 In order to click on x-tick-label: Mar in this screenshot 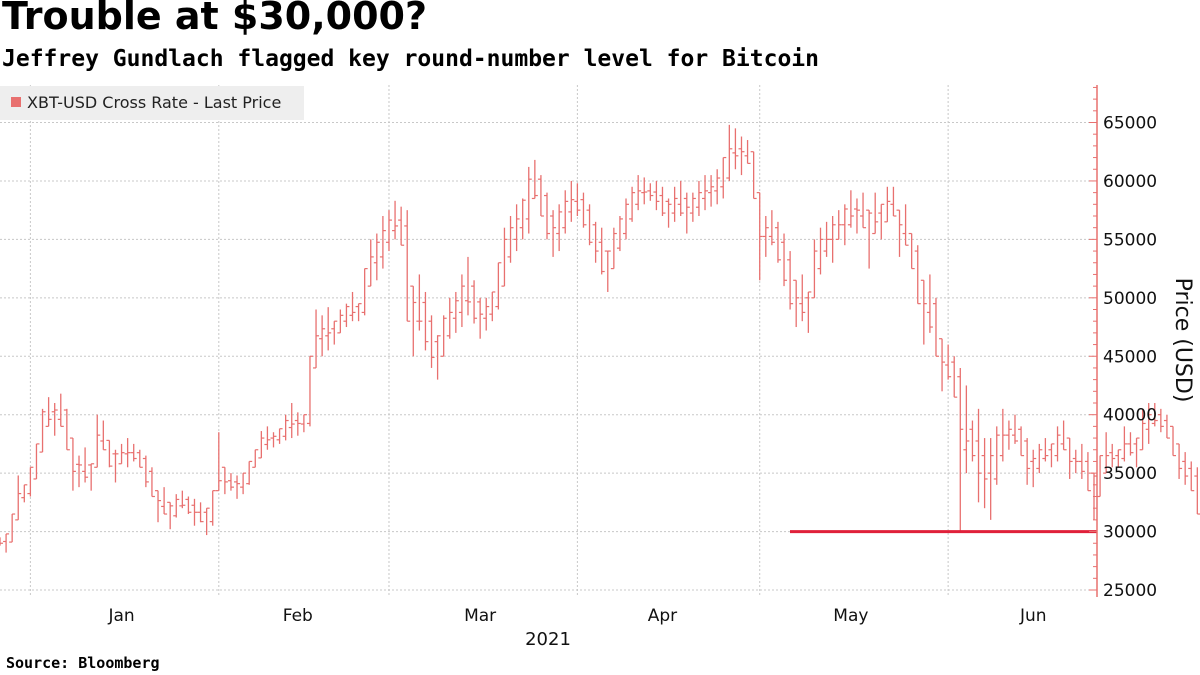, I will do `click(480, 616)`.